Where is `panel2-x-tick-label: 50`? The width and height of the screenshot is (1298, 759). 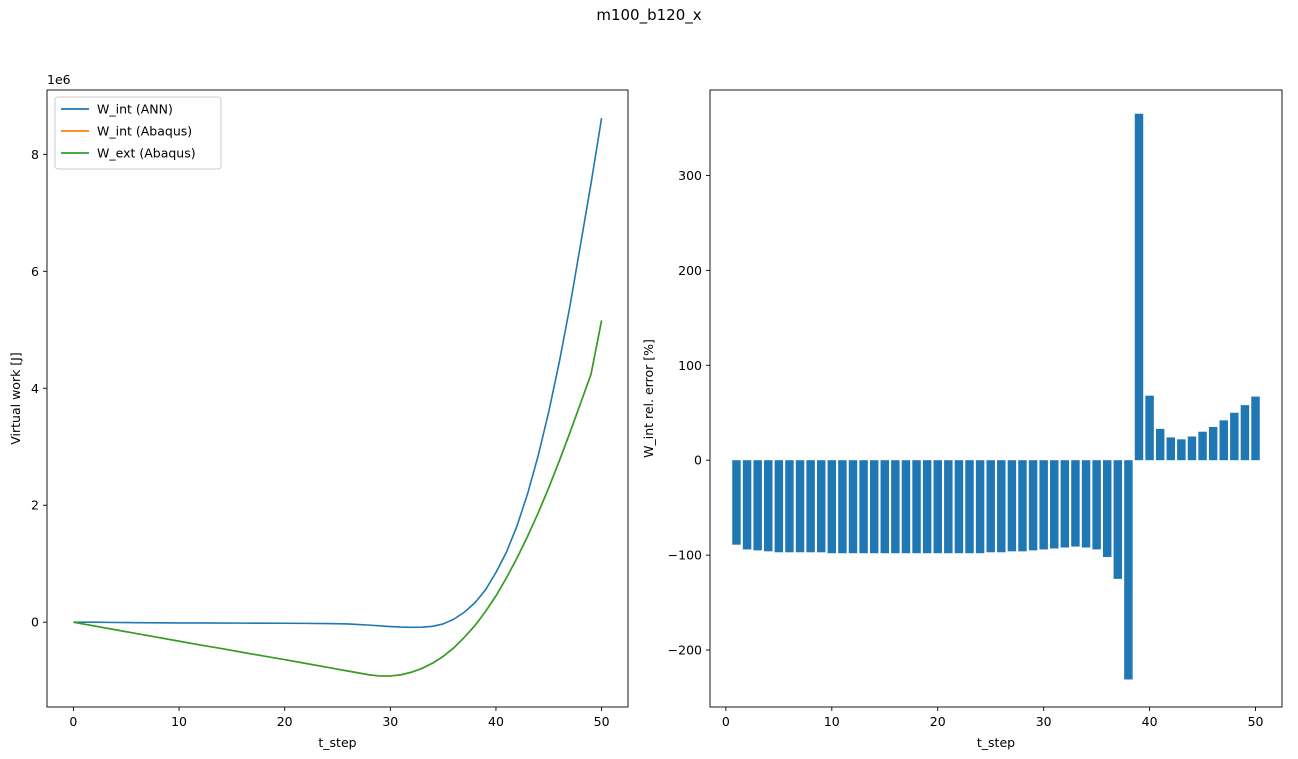
panel2-x-tick-label: 50 is located at coordinates (1256, 721).